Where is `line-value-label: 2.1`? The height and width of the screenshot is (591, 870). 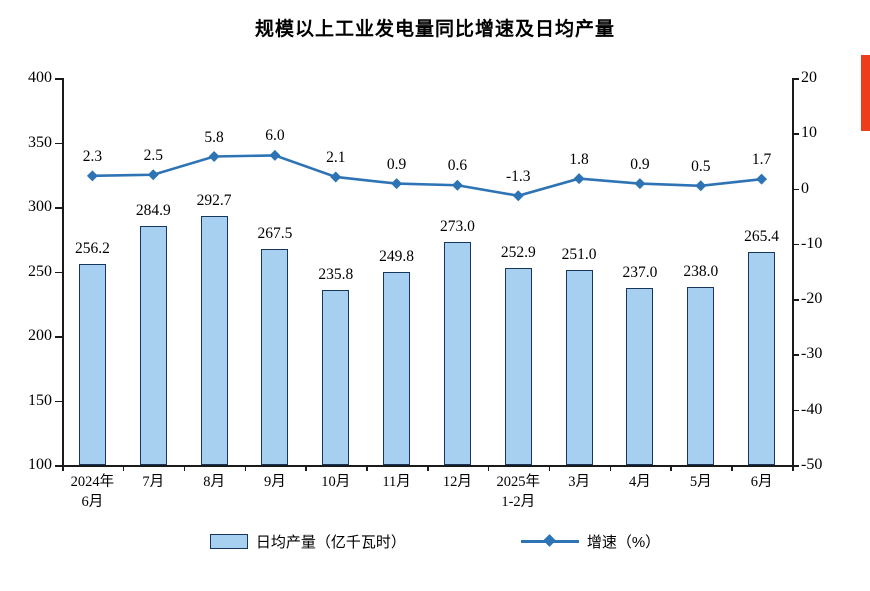 line-value-label: 2.1 is located at coordinates (336, 157).